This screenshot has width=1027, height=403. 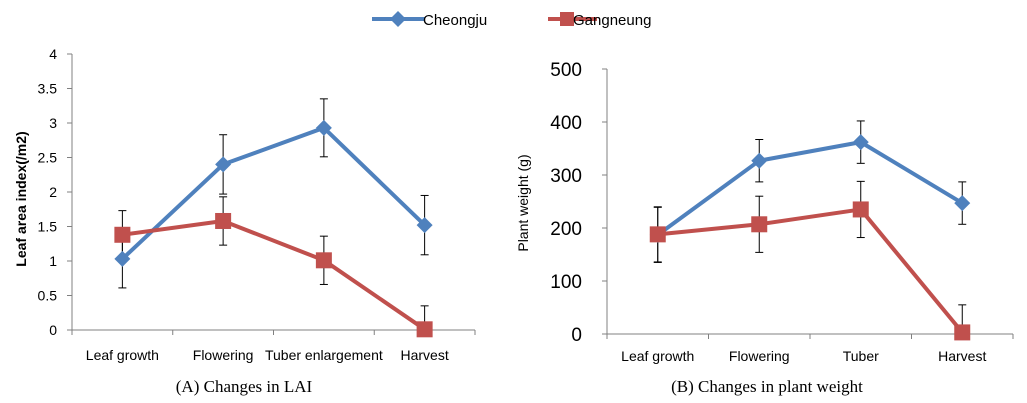 I want to click on chart-a-ylabel: Leaf area index(/m2), so click(x=21, y=198).